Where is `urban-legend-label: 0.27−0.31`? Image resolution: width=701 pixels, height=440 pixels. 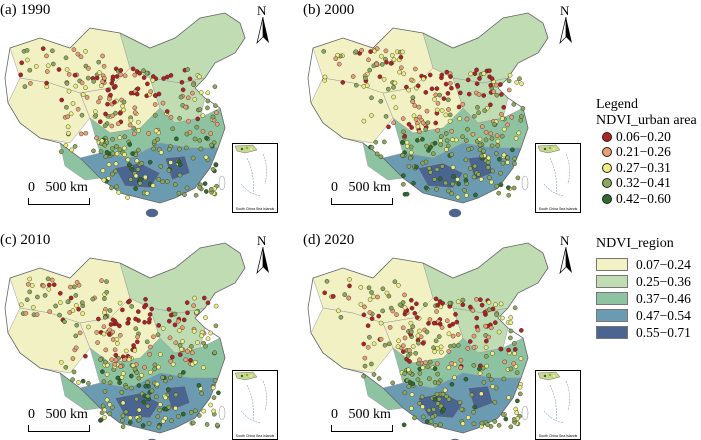
urban-legend-label: 0.27−0.31 is located at coordinates (643, 167).